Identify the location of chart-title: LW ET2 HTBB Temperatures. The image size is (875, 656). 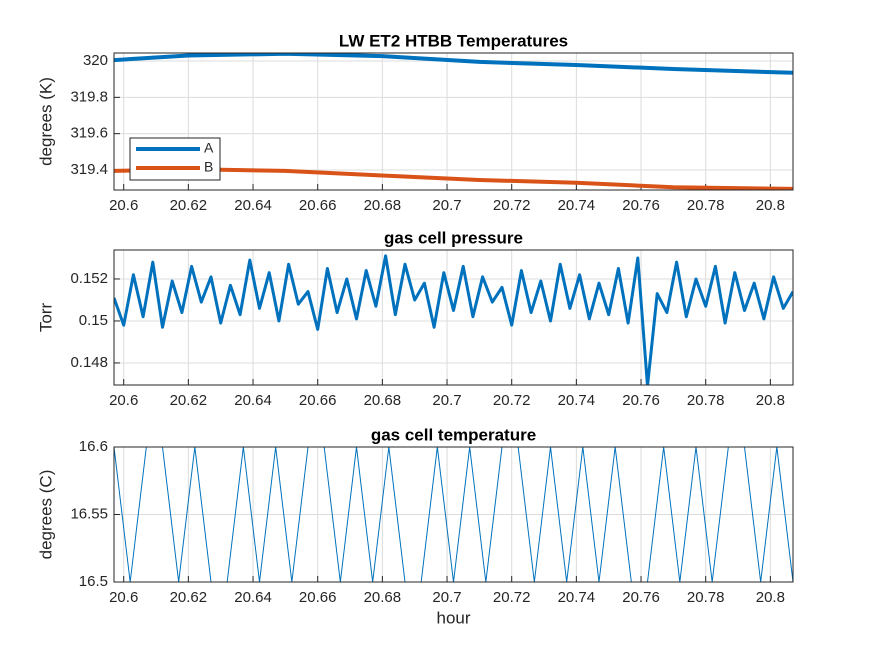
(453, 40).